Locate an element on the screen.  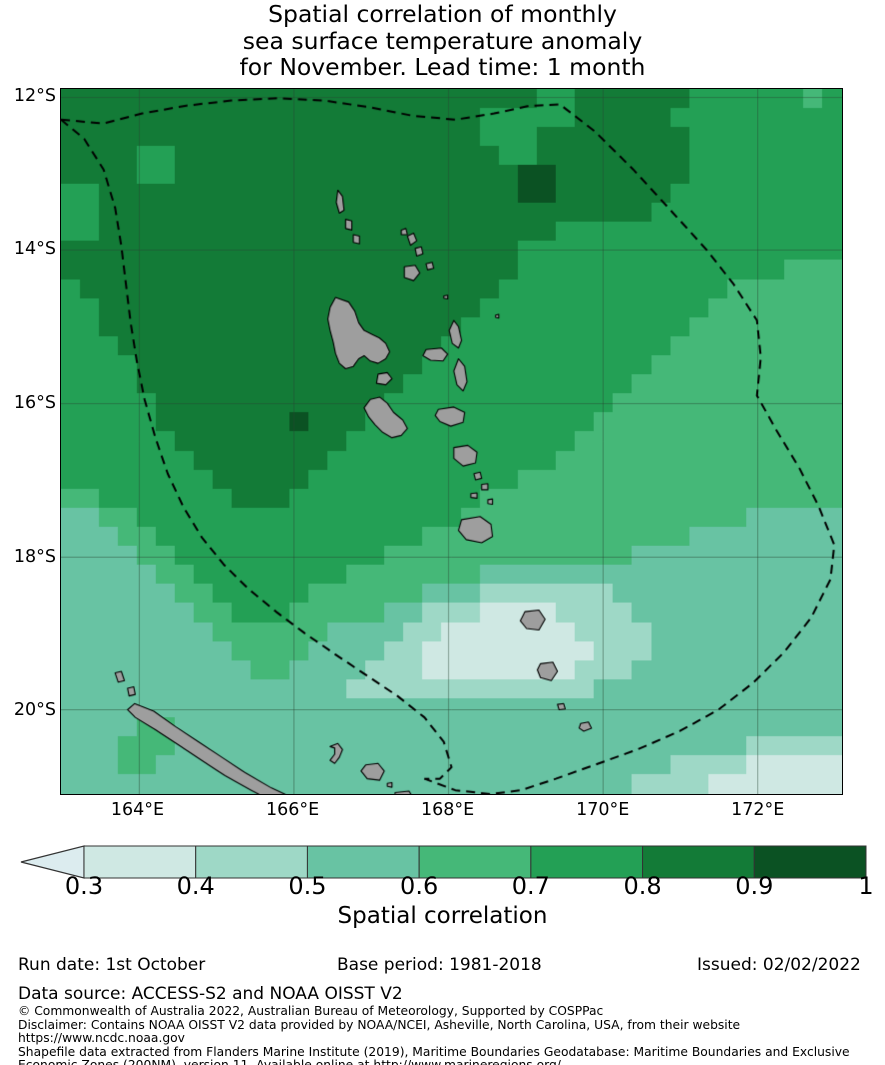
colorbar-tick-0: 0.3 is located at coordinates (84, 886).